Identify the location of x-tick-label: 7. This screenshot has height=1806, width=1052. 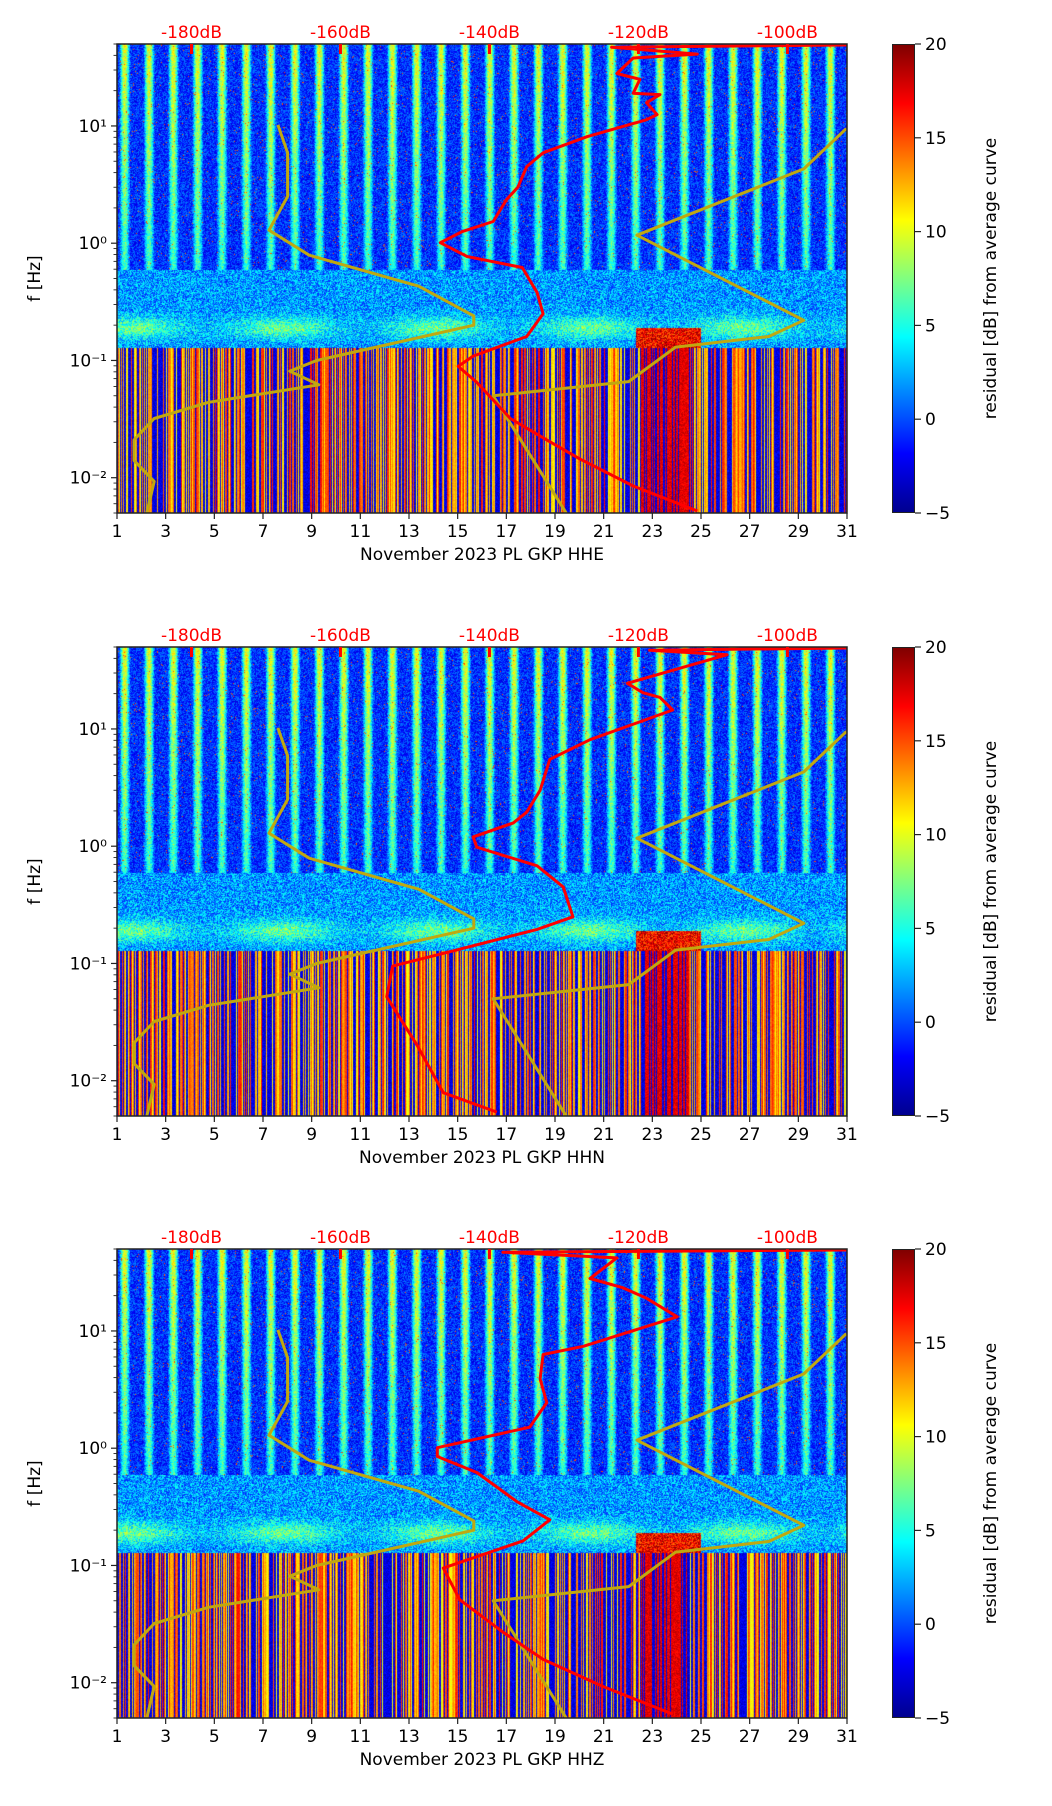
(263, 1737).